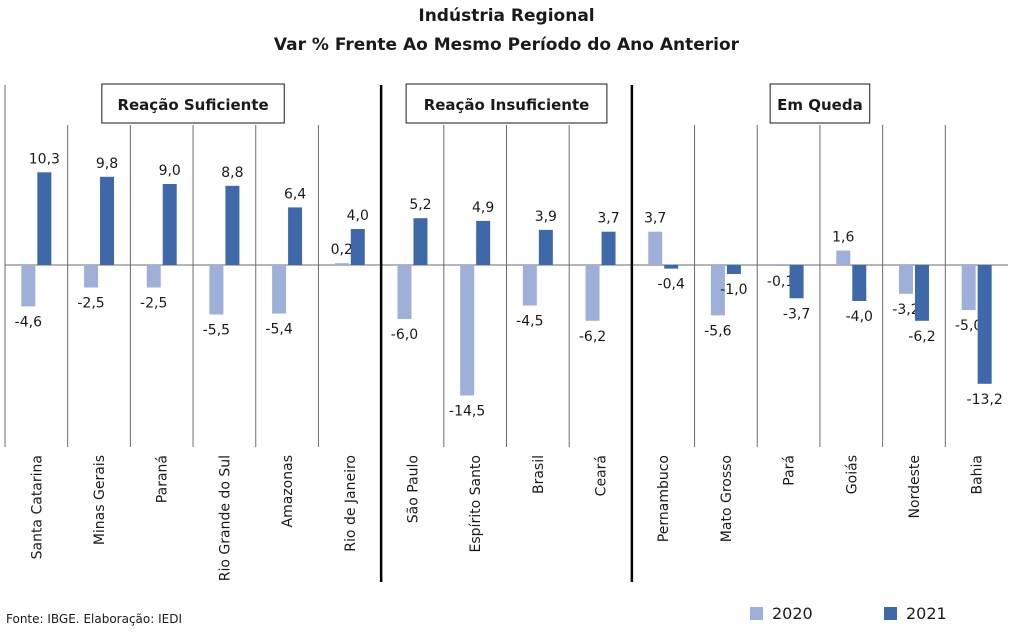  Describe the element at coordinates (717, 331) in the screenshot. I see `data-label-2020-mato-grosso: -5,6` at that location.